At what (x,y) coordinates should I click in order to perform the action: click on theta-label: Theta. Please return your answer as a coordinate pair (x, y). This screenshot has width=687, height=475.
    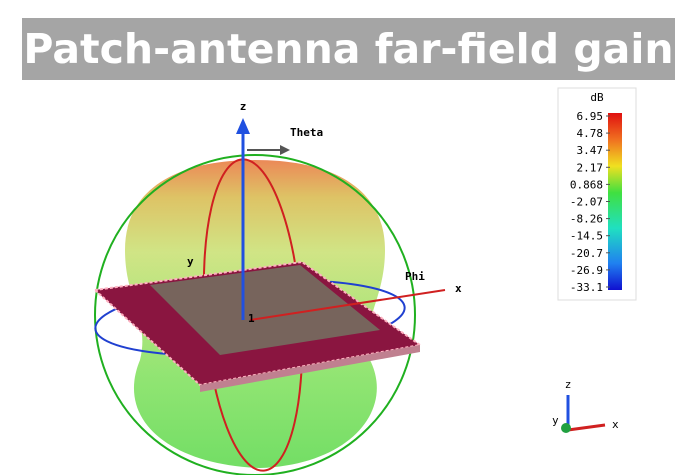
    Looking at the image, I should click on (306, 132).